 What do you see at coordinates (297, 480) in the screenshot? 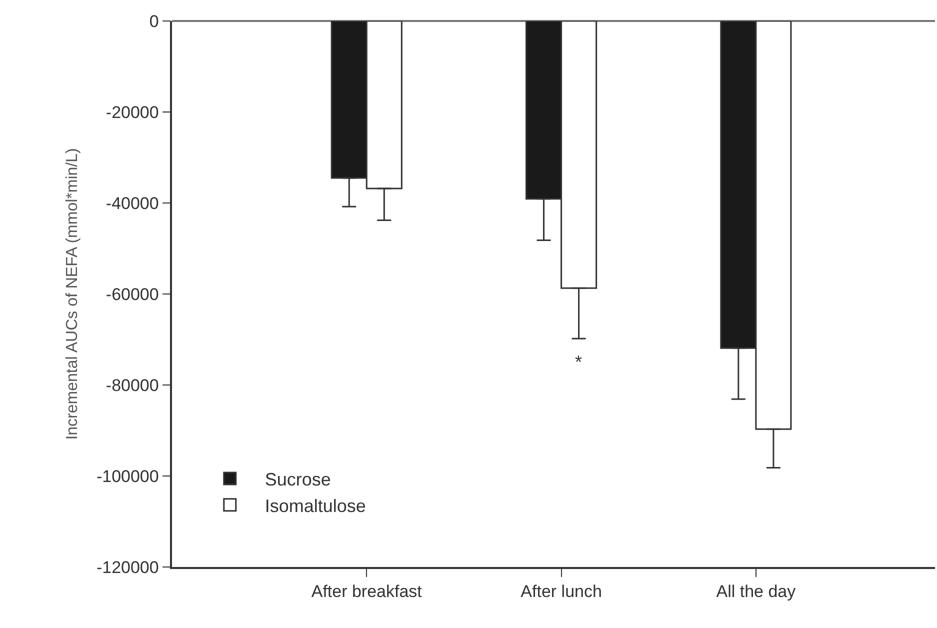
I see `legend-label: Sucrose` at bounding box center [297, 480].